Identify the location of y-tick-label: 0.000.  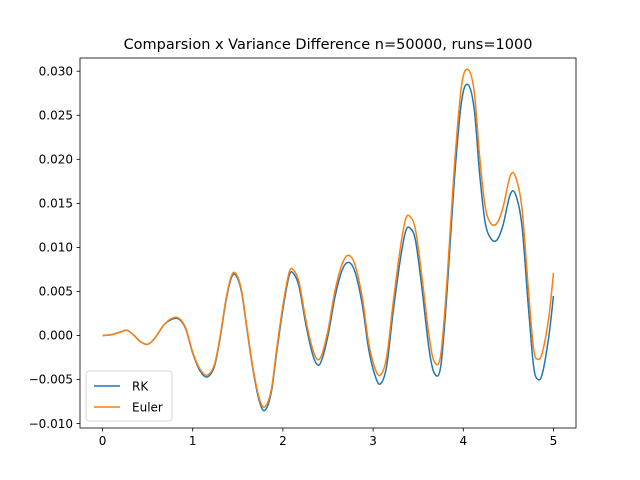
(56, 336).